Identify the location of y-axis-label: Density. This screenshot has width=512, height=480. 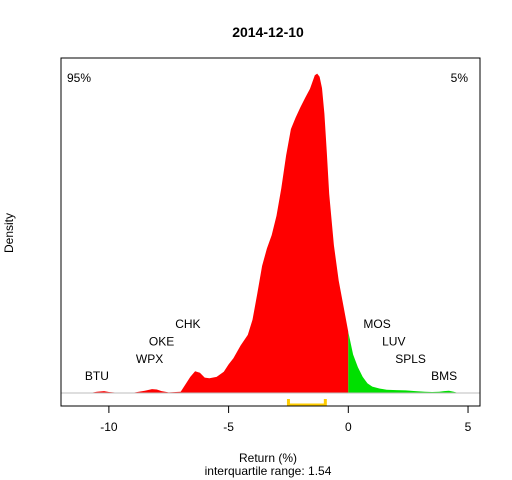
(9, 233).